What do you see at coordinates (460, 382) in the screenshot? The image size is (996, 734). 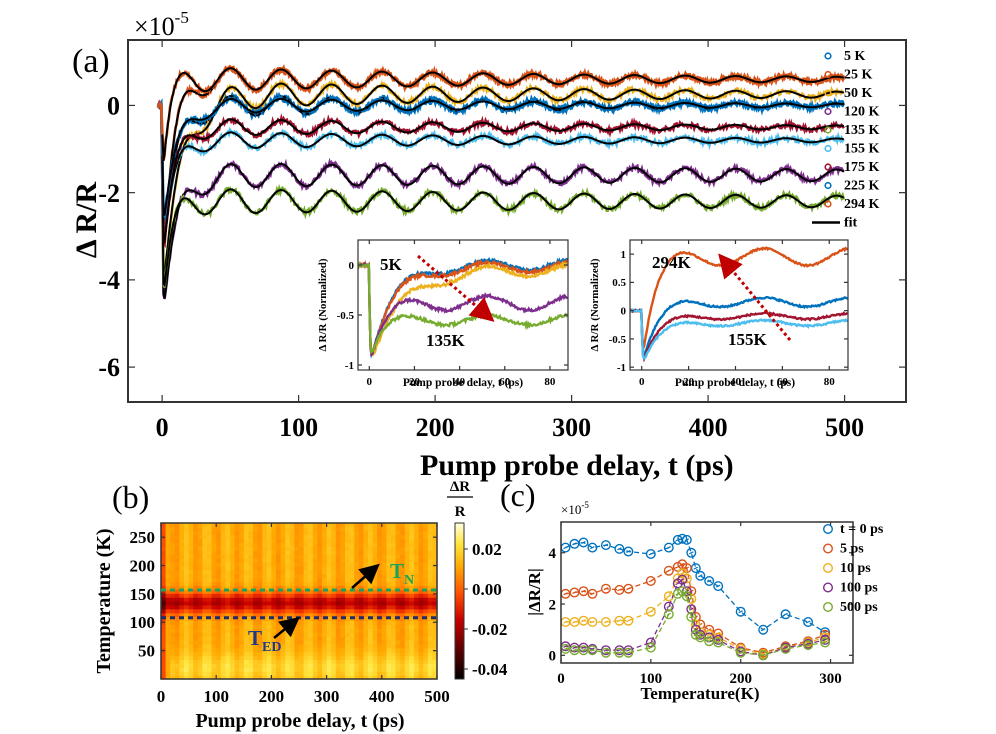 I see `x-tick-label: 40` at bounding box center [460, 382].